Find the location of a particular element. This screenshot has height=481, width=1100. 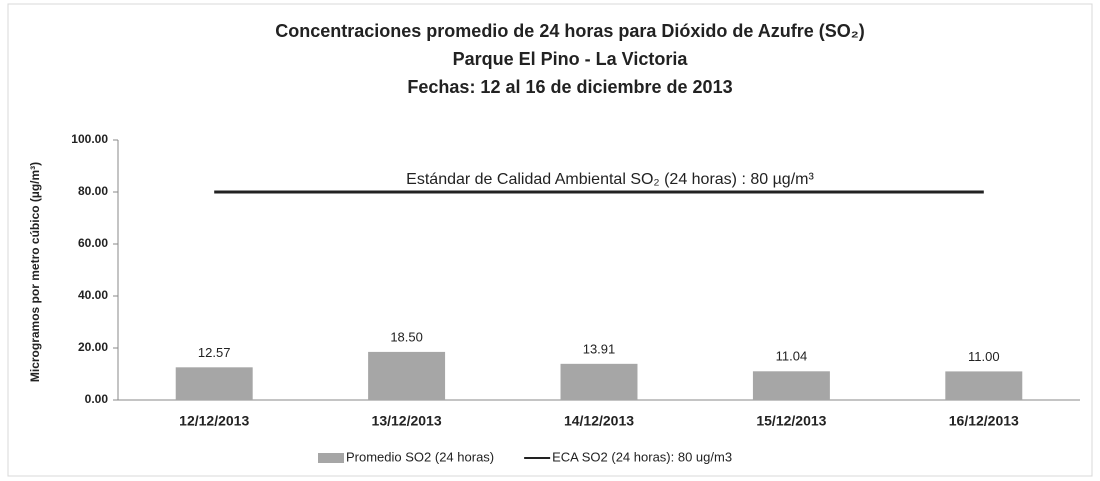

value-label: 13.91 is located at coordinates (599, 348).